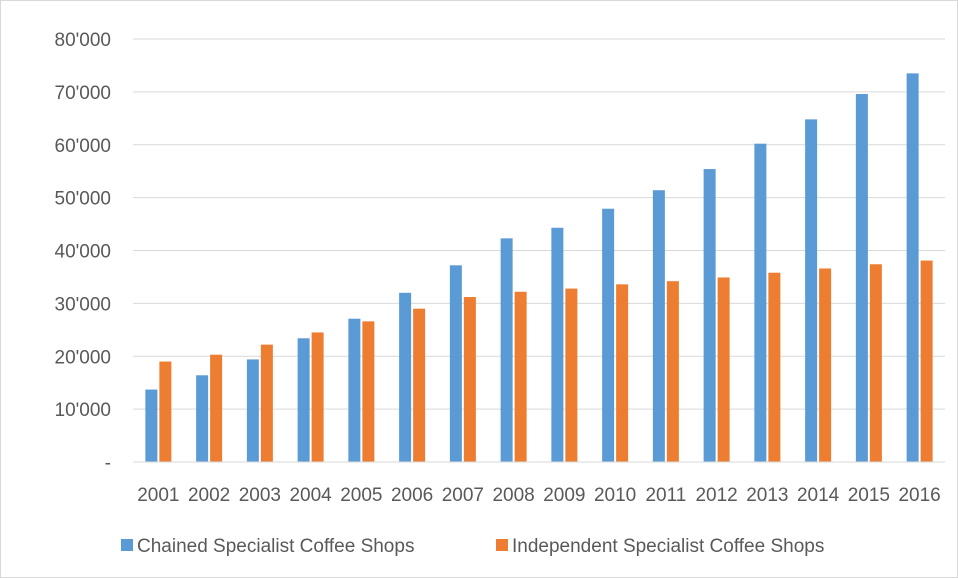 This screenshot has width=958, height=578. Describe the element at coordinates (419, 385) in the screenshot. I see `bar-independent-2006` at that location.